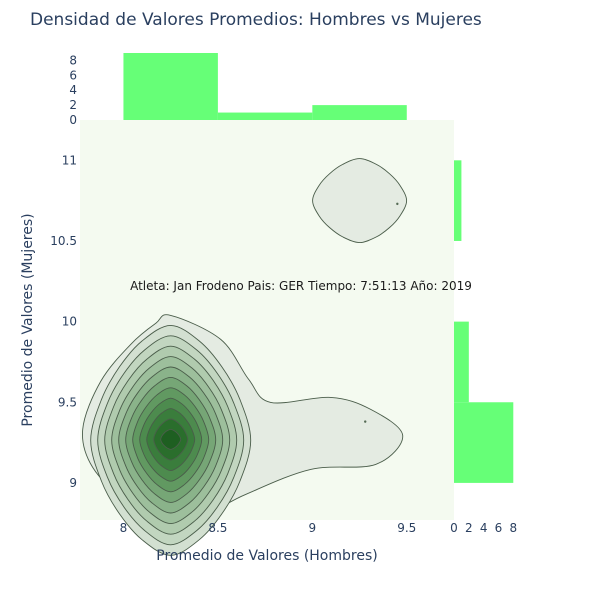  Describe the element at coordinates (469, 528) in the screenshot. I see `right-histogram-tick-label: 2` at that location.